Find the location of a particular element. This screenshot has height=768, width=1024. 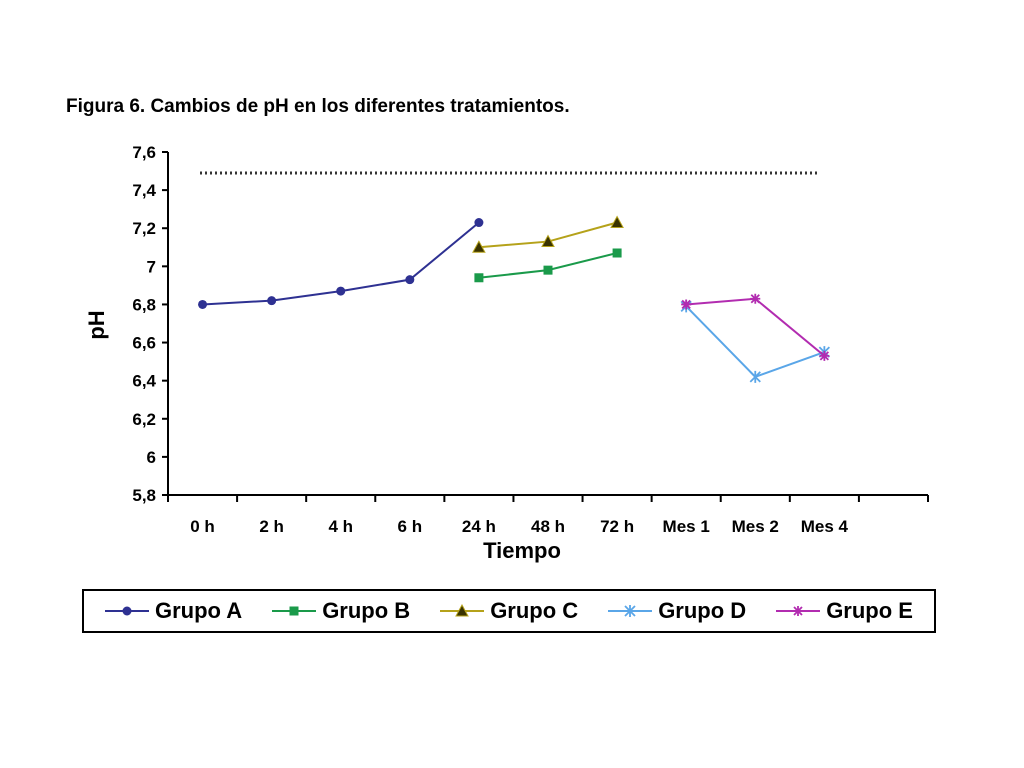

x-tick-label: 2 h is located at coordinates (271, 526).